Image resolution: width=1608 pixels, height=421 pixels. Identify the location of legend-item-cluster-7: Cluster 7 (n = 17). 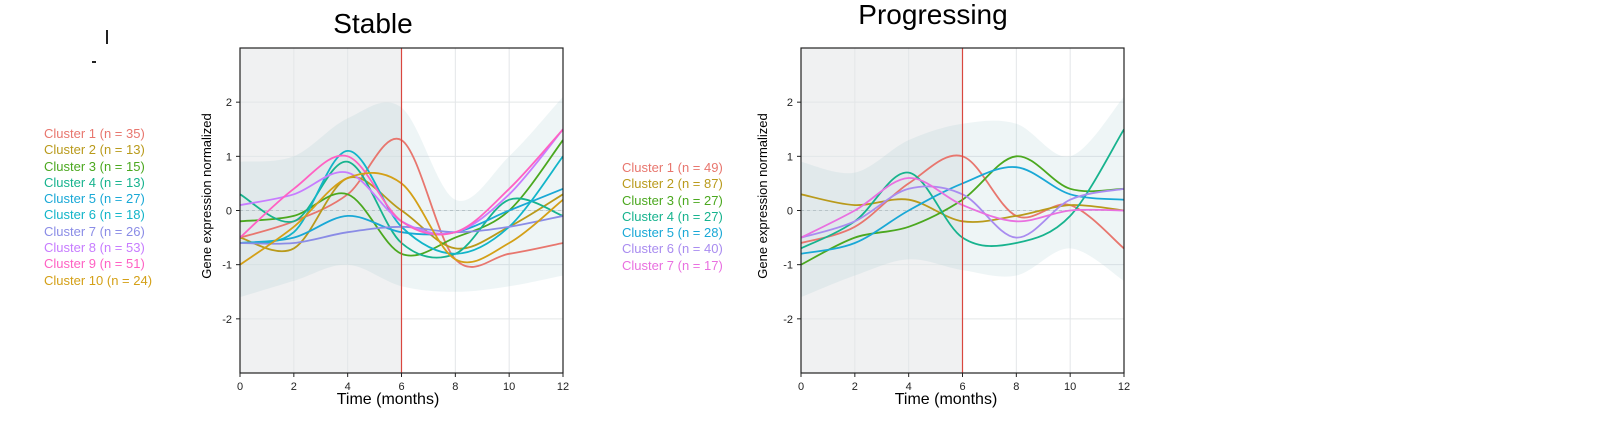
(672, 265).